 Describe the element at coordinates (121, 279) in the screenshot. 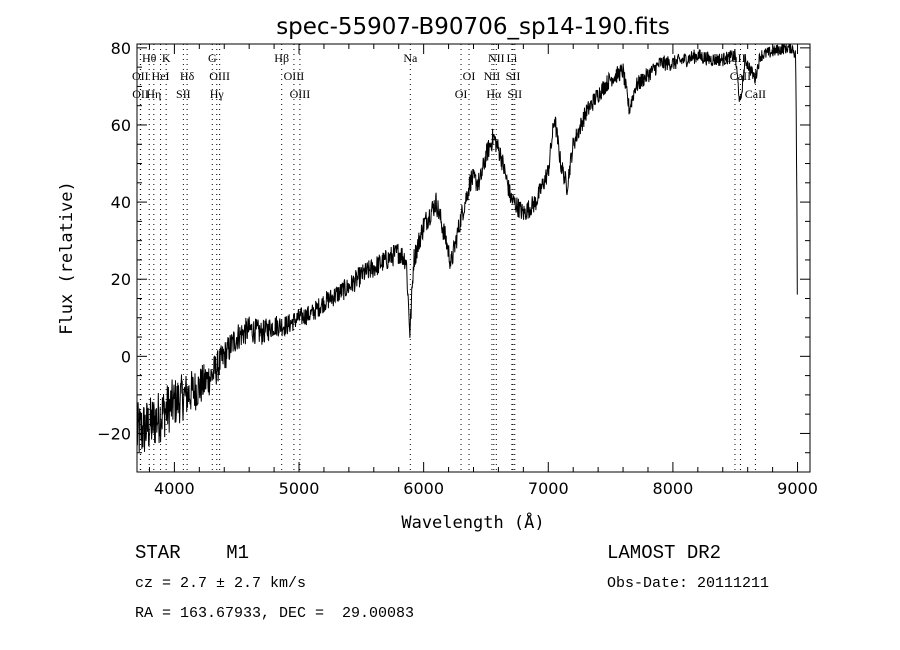

I see `y-tick-label: 20` at that location.